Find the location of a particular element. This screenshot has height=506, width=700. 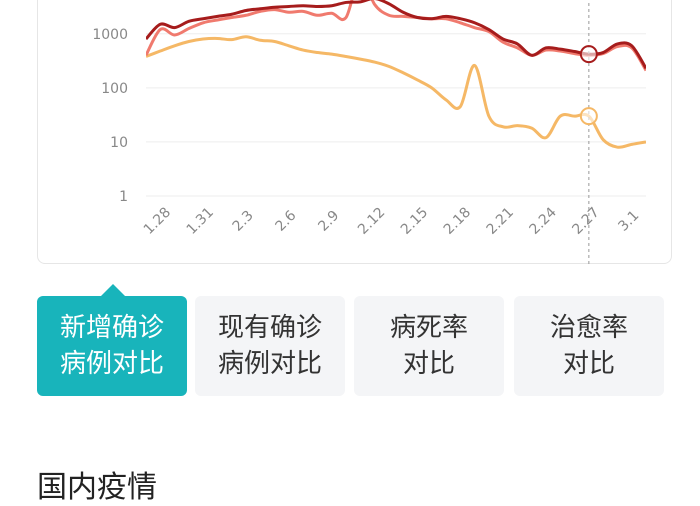

section-title: 国内疫情 is located at coordinates (97, 487).